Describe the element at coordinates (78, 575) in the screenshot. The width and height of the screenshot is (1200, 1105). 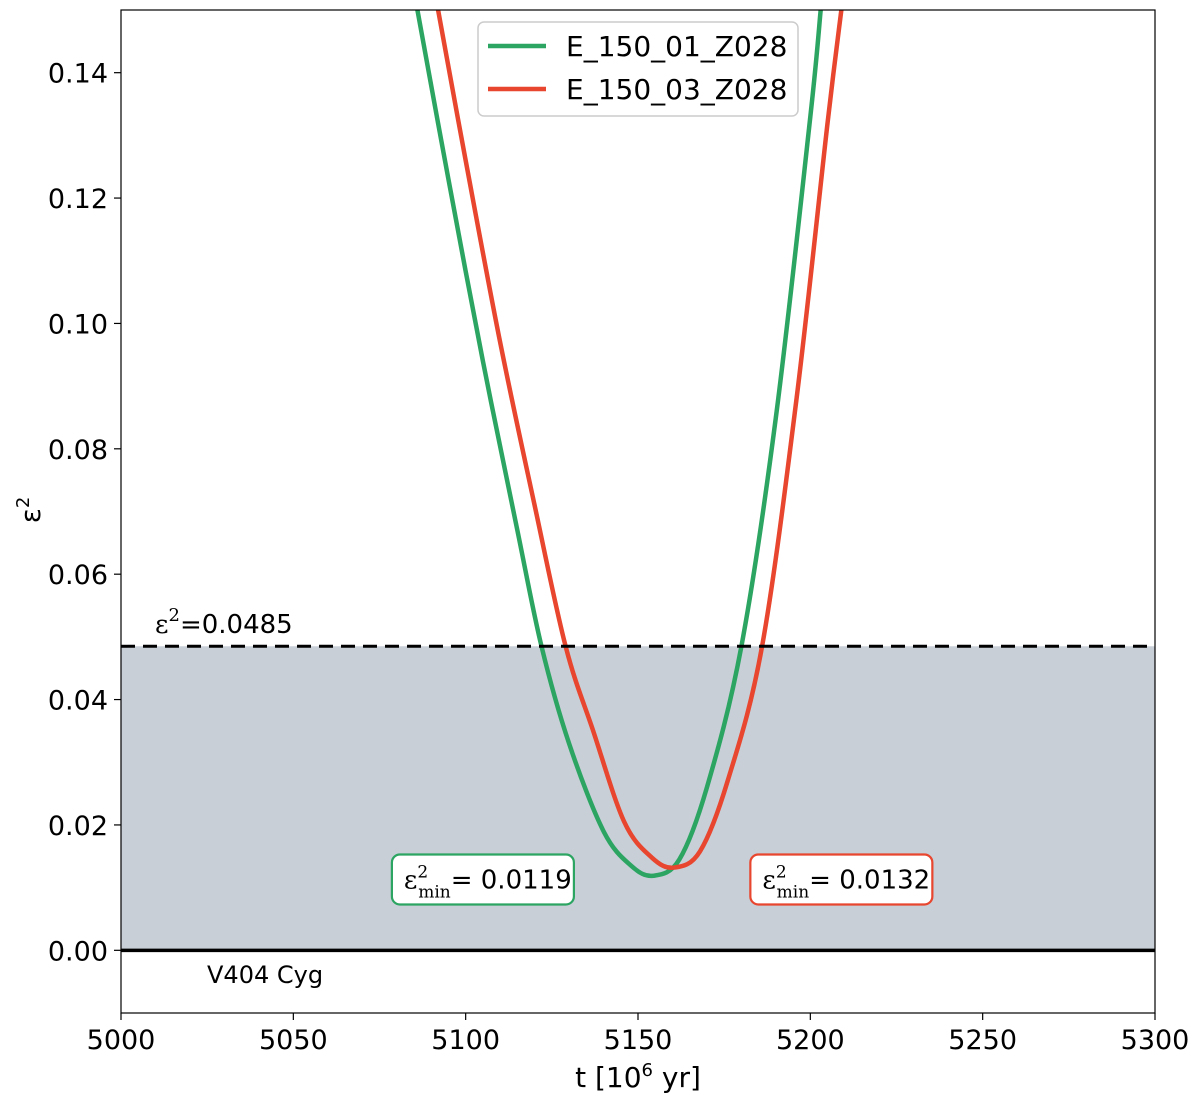
I see `y-tick-label: 0.06` at that location.